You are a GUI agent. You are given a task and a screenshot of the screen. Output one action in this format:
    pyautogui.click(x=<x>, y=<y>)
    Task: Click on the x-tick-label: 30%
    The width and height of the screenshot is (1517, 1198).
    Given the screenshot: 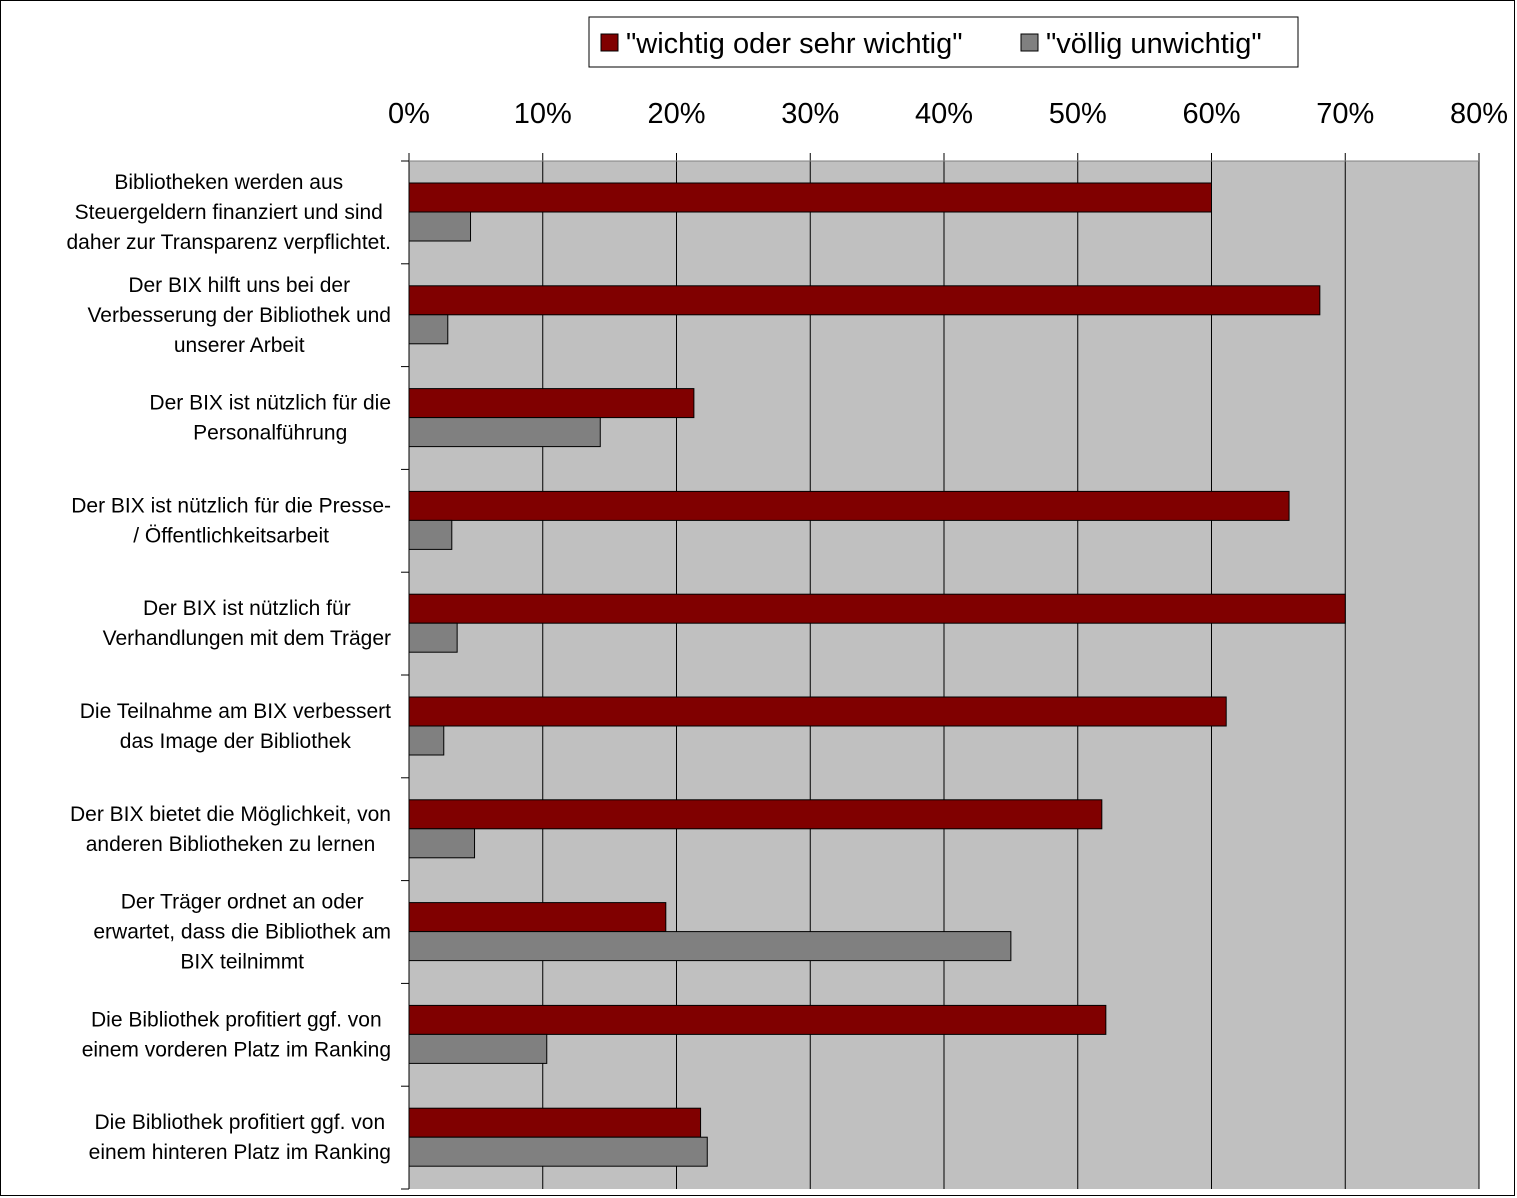 What is the action you would take?
    pyautogui.click(x=810, y=114)
    